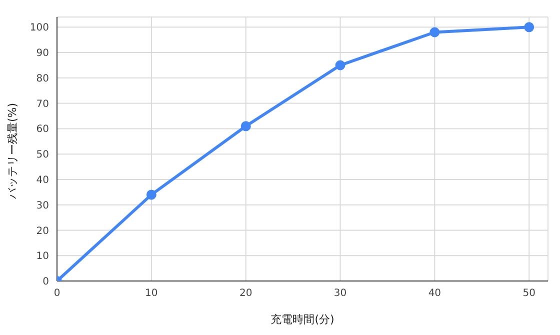 The width and height of the screenshot is (560, 335). Describe the element at coordinates (39, 28) in the screenshot. I see `y-tick-label: 100` at that location.